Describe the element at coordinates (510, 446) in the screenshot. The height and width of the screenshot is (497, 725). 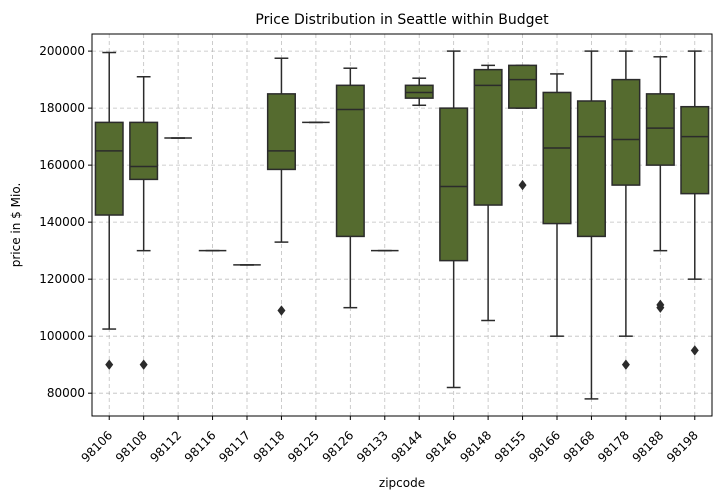
I see `x-tick-label: 98155` at that location.